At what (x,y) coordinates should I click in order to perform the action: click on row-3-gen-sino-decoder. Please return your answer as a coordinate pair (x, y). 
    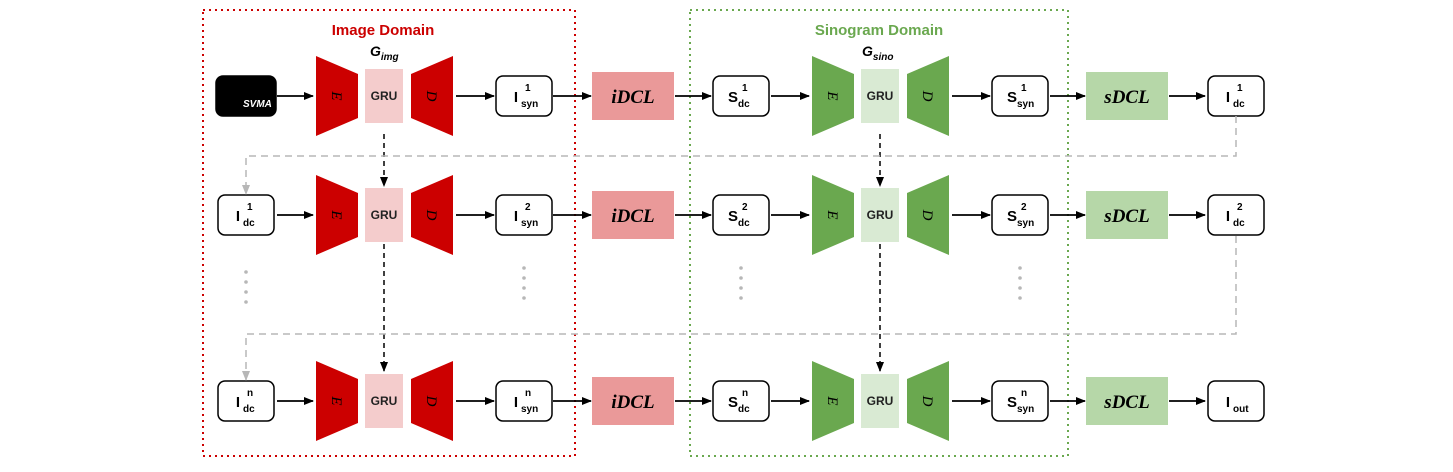
    Looking at the image, I should click on (928, 401).